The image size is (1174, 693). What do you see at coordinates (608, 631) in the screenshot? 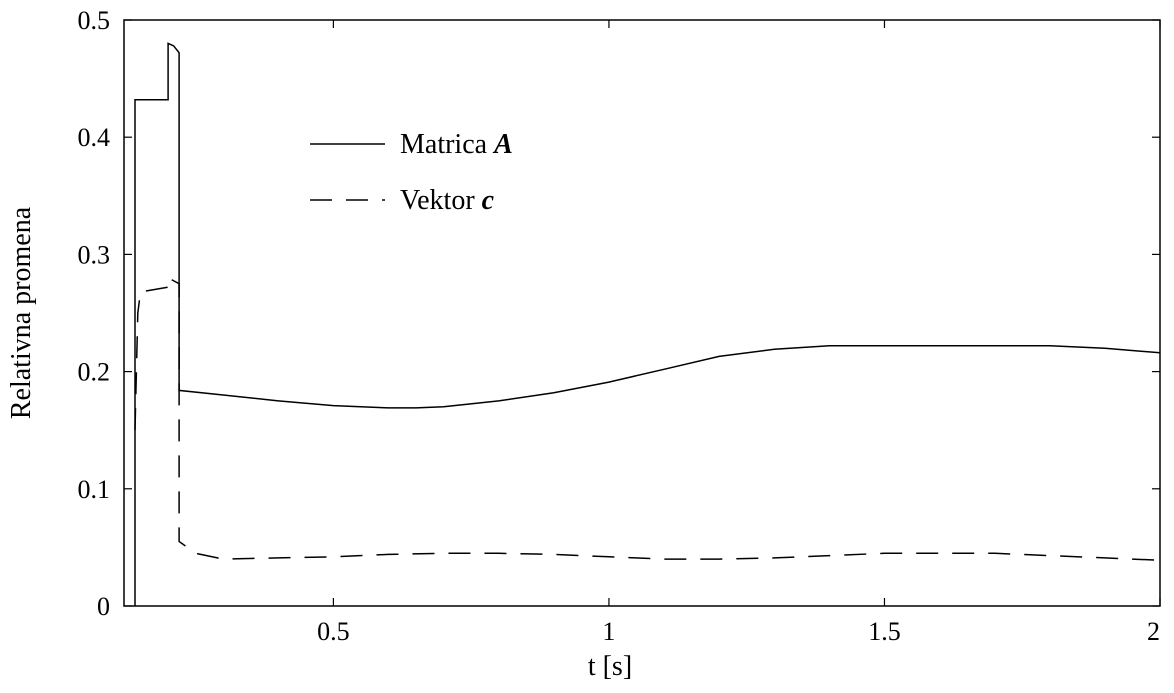
I see `x-tick-label: 1` at bounding box center [608, 631].